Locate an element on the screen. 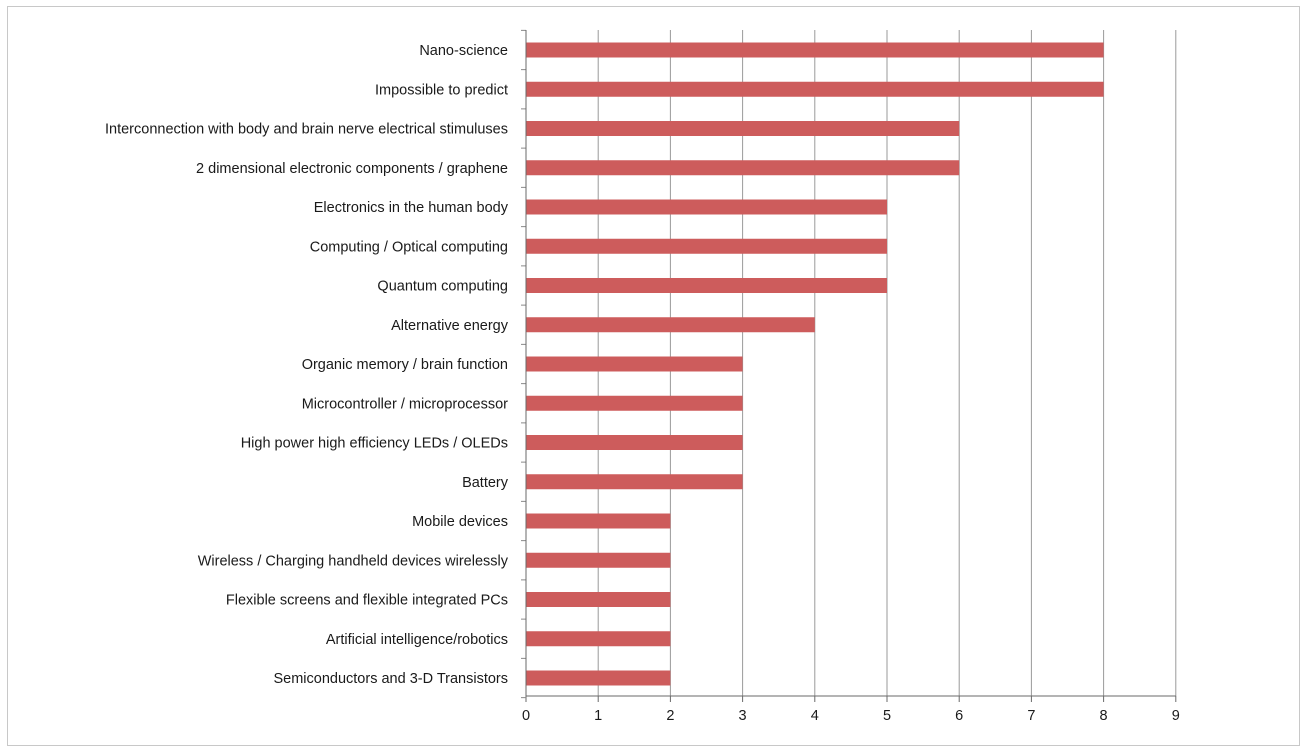  x-tick-label: 2 is located at coordinates (670, 716).